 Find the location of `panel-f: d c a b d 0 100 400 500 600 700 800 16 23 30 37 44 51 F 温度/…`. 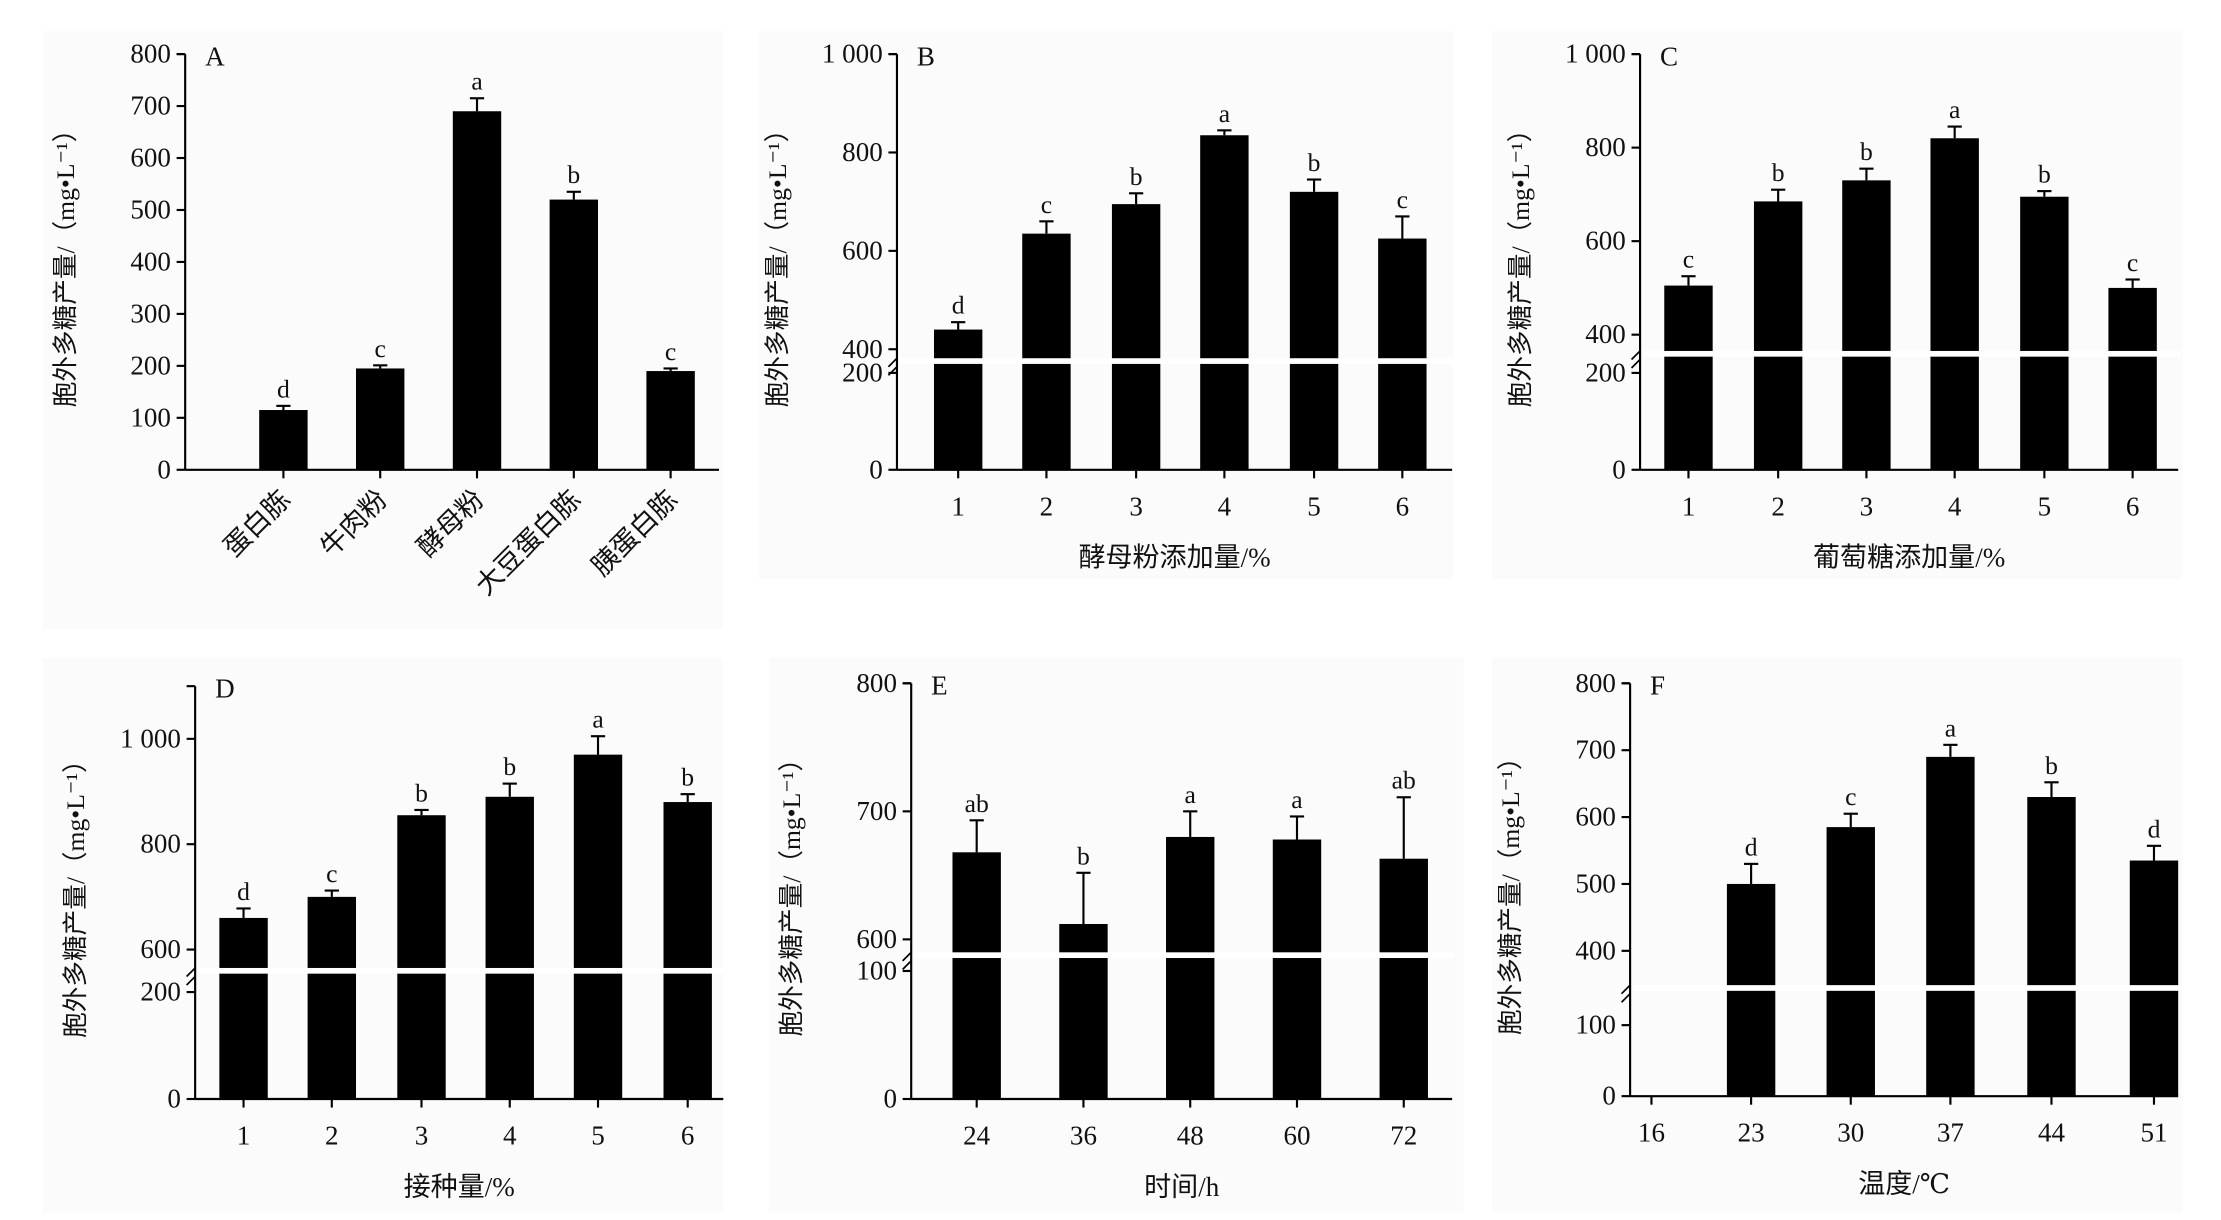

panel-f: d c a b d 0 100 400 500 600 700 800 16 23 30 37 44 51 F 温度/… is located at coordinates (1837, 935).